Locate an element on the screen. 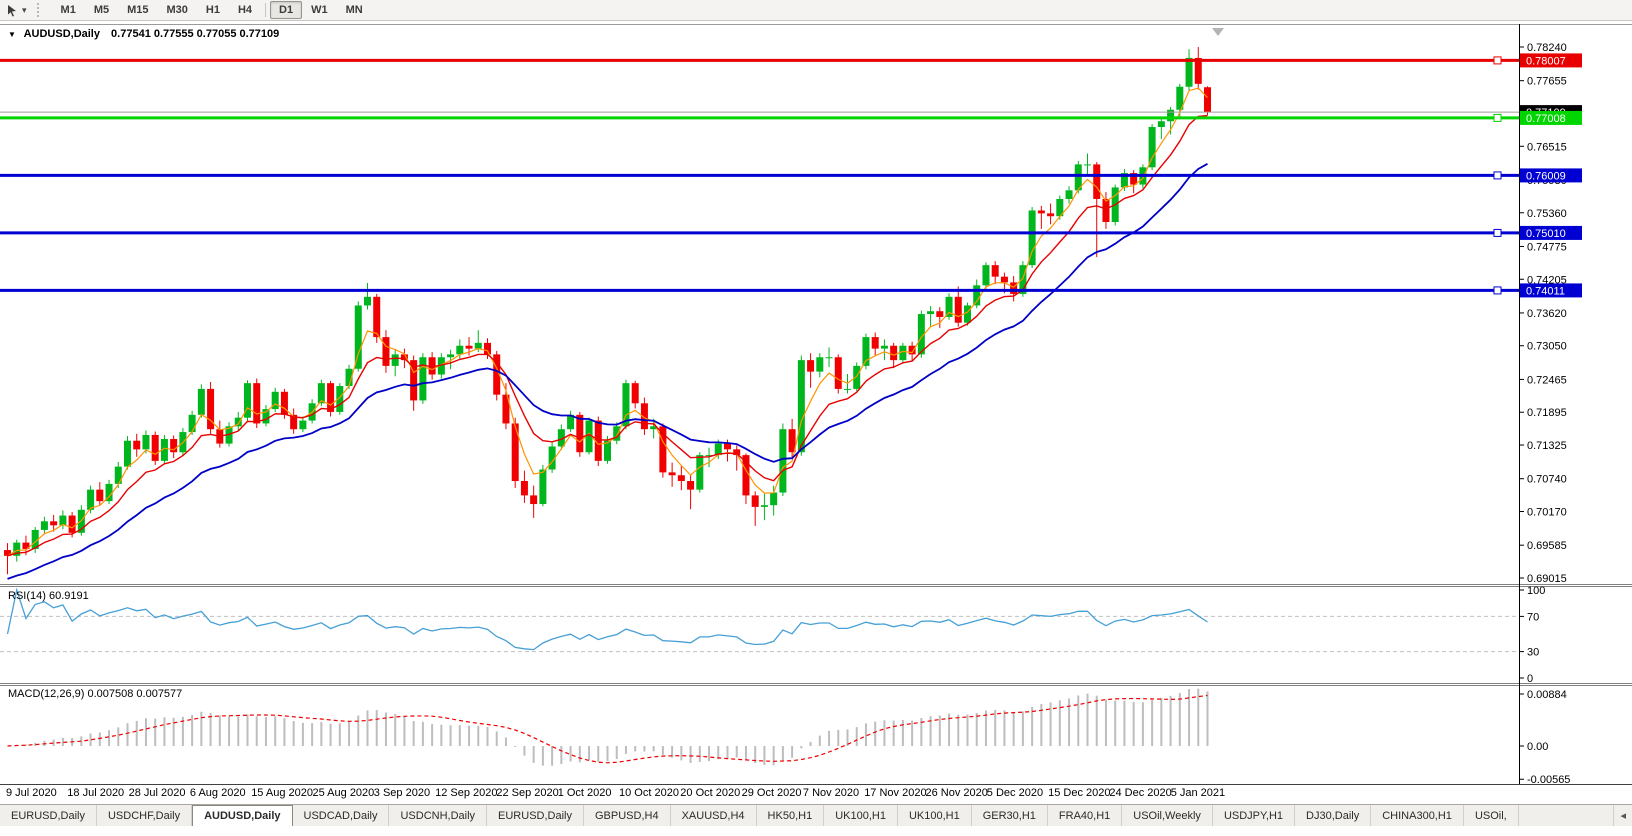 This screenshot has height=836, width=1632. toolbar-separator is located at coordinates (266, 10).